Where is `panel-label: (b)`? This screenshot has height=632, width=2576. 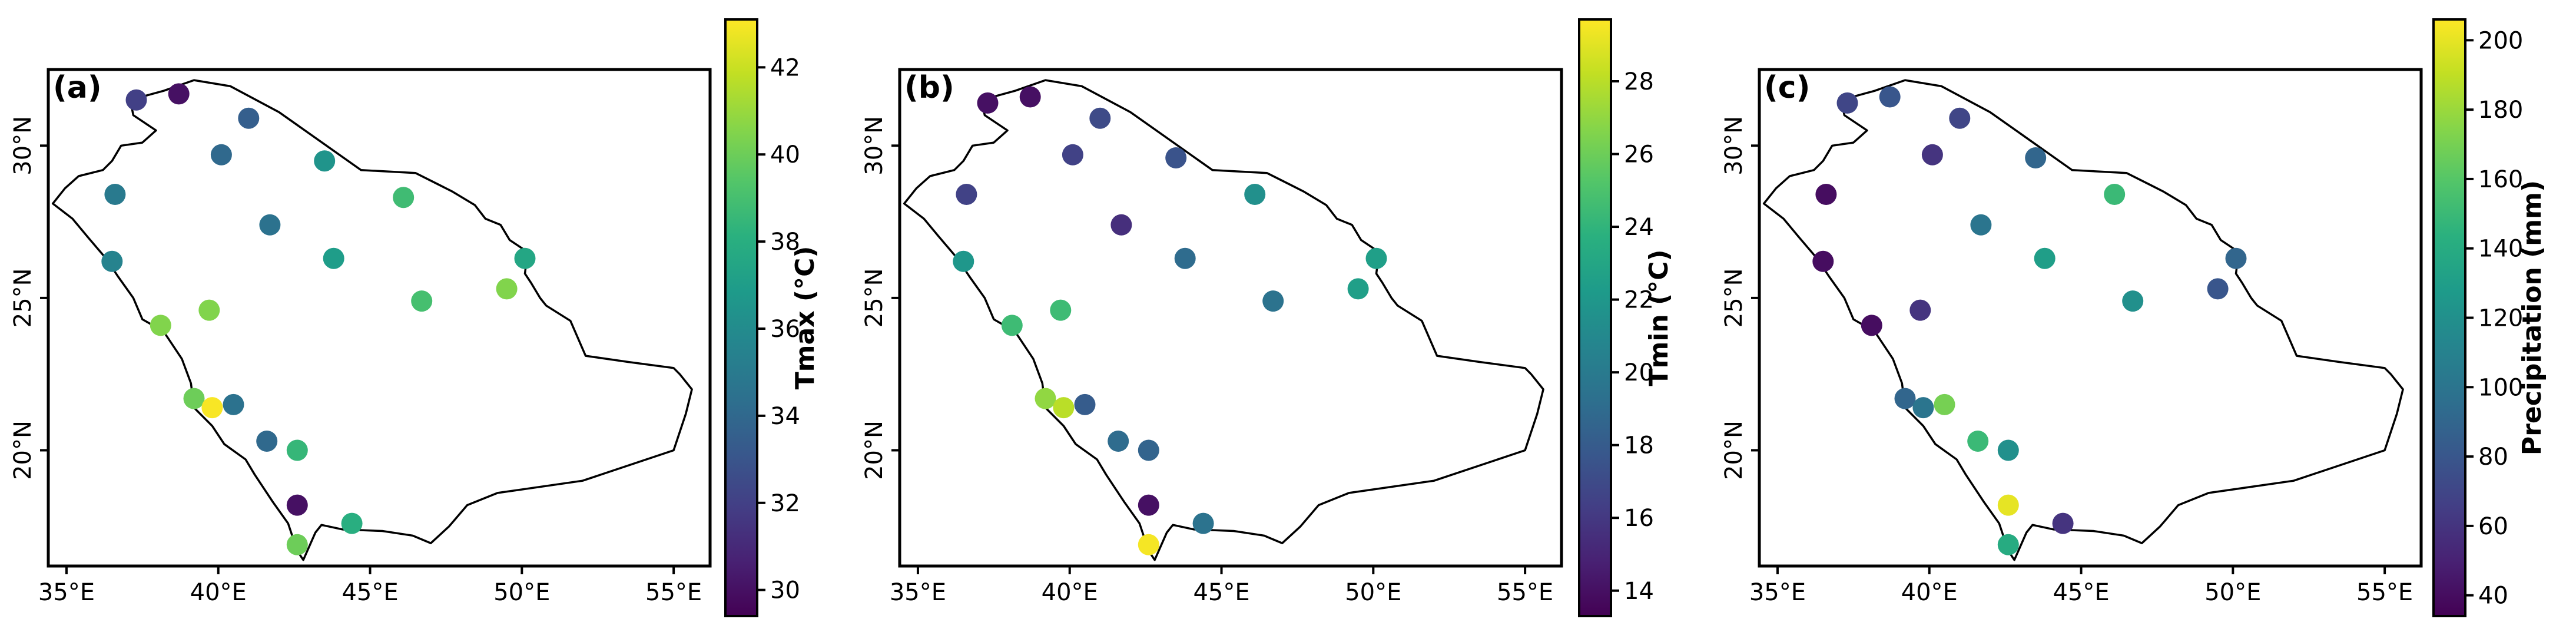 panel-label: (b) is located at coordinates (929, 87).